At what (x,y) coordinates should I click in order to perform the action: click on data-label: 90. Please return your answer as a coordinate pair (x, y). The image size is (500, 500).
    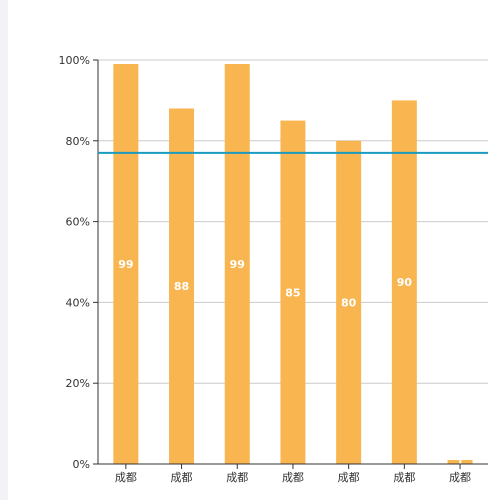
    Looking at the image, I should click on (405, 282).